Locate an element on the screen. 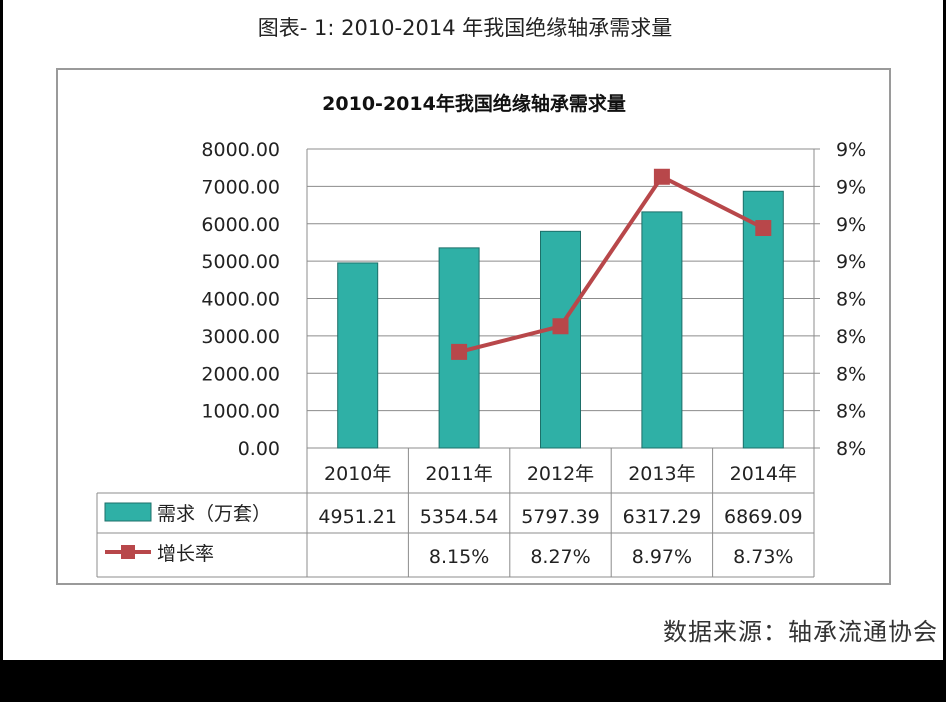  chart-title: 2010-2014年我国绝缘轴承需求量 is located at coordinates (474, 103).